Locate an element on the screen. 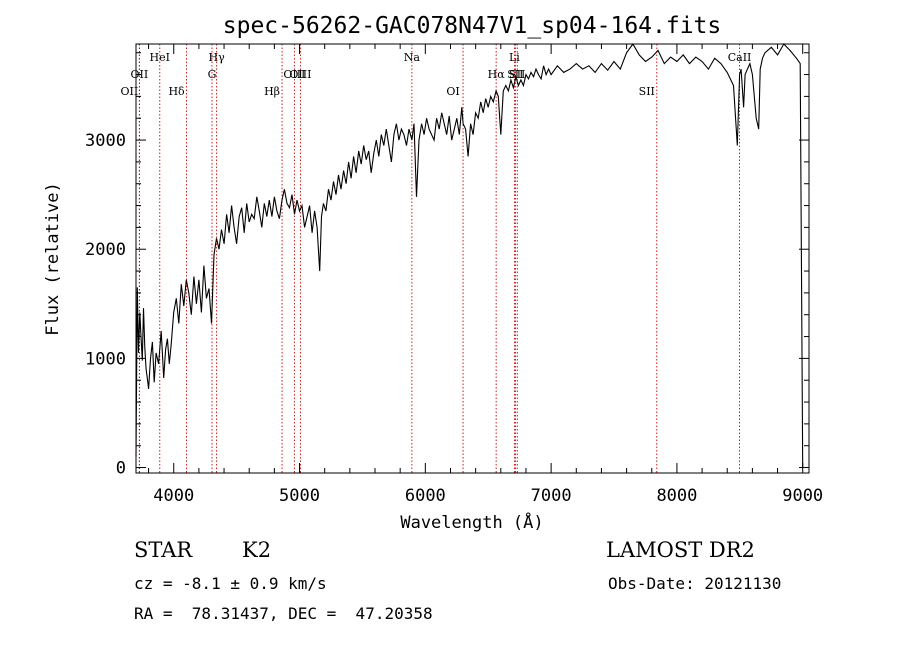  line-label: OII is located at coordinates (130, 91).